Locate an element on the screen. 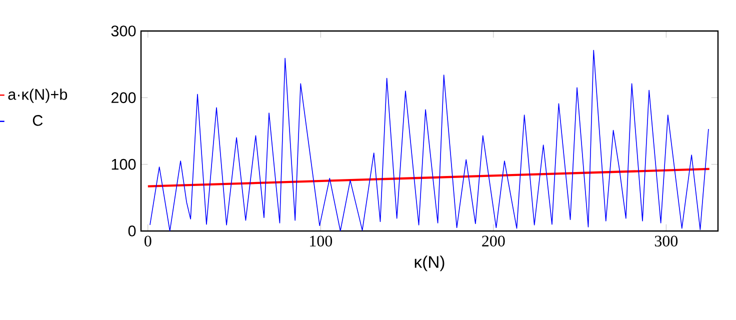 Image resolution: width=736 pixels, height=320 pixels. x-tick-label: 100 is located at coordinates (321, 241).